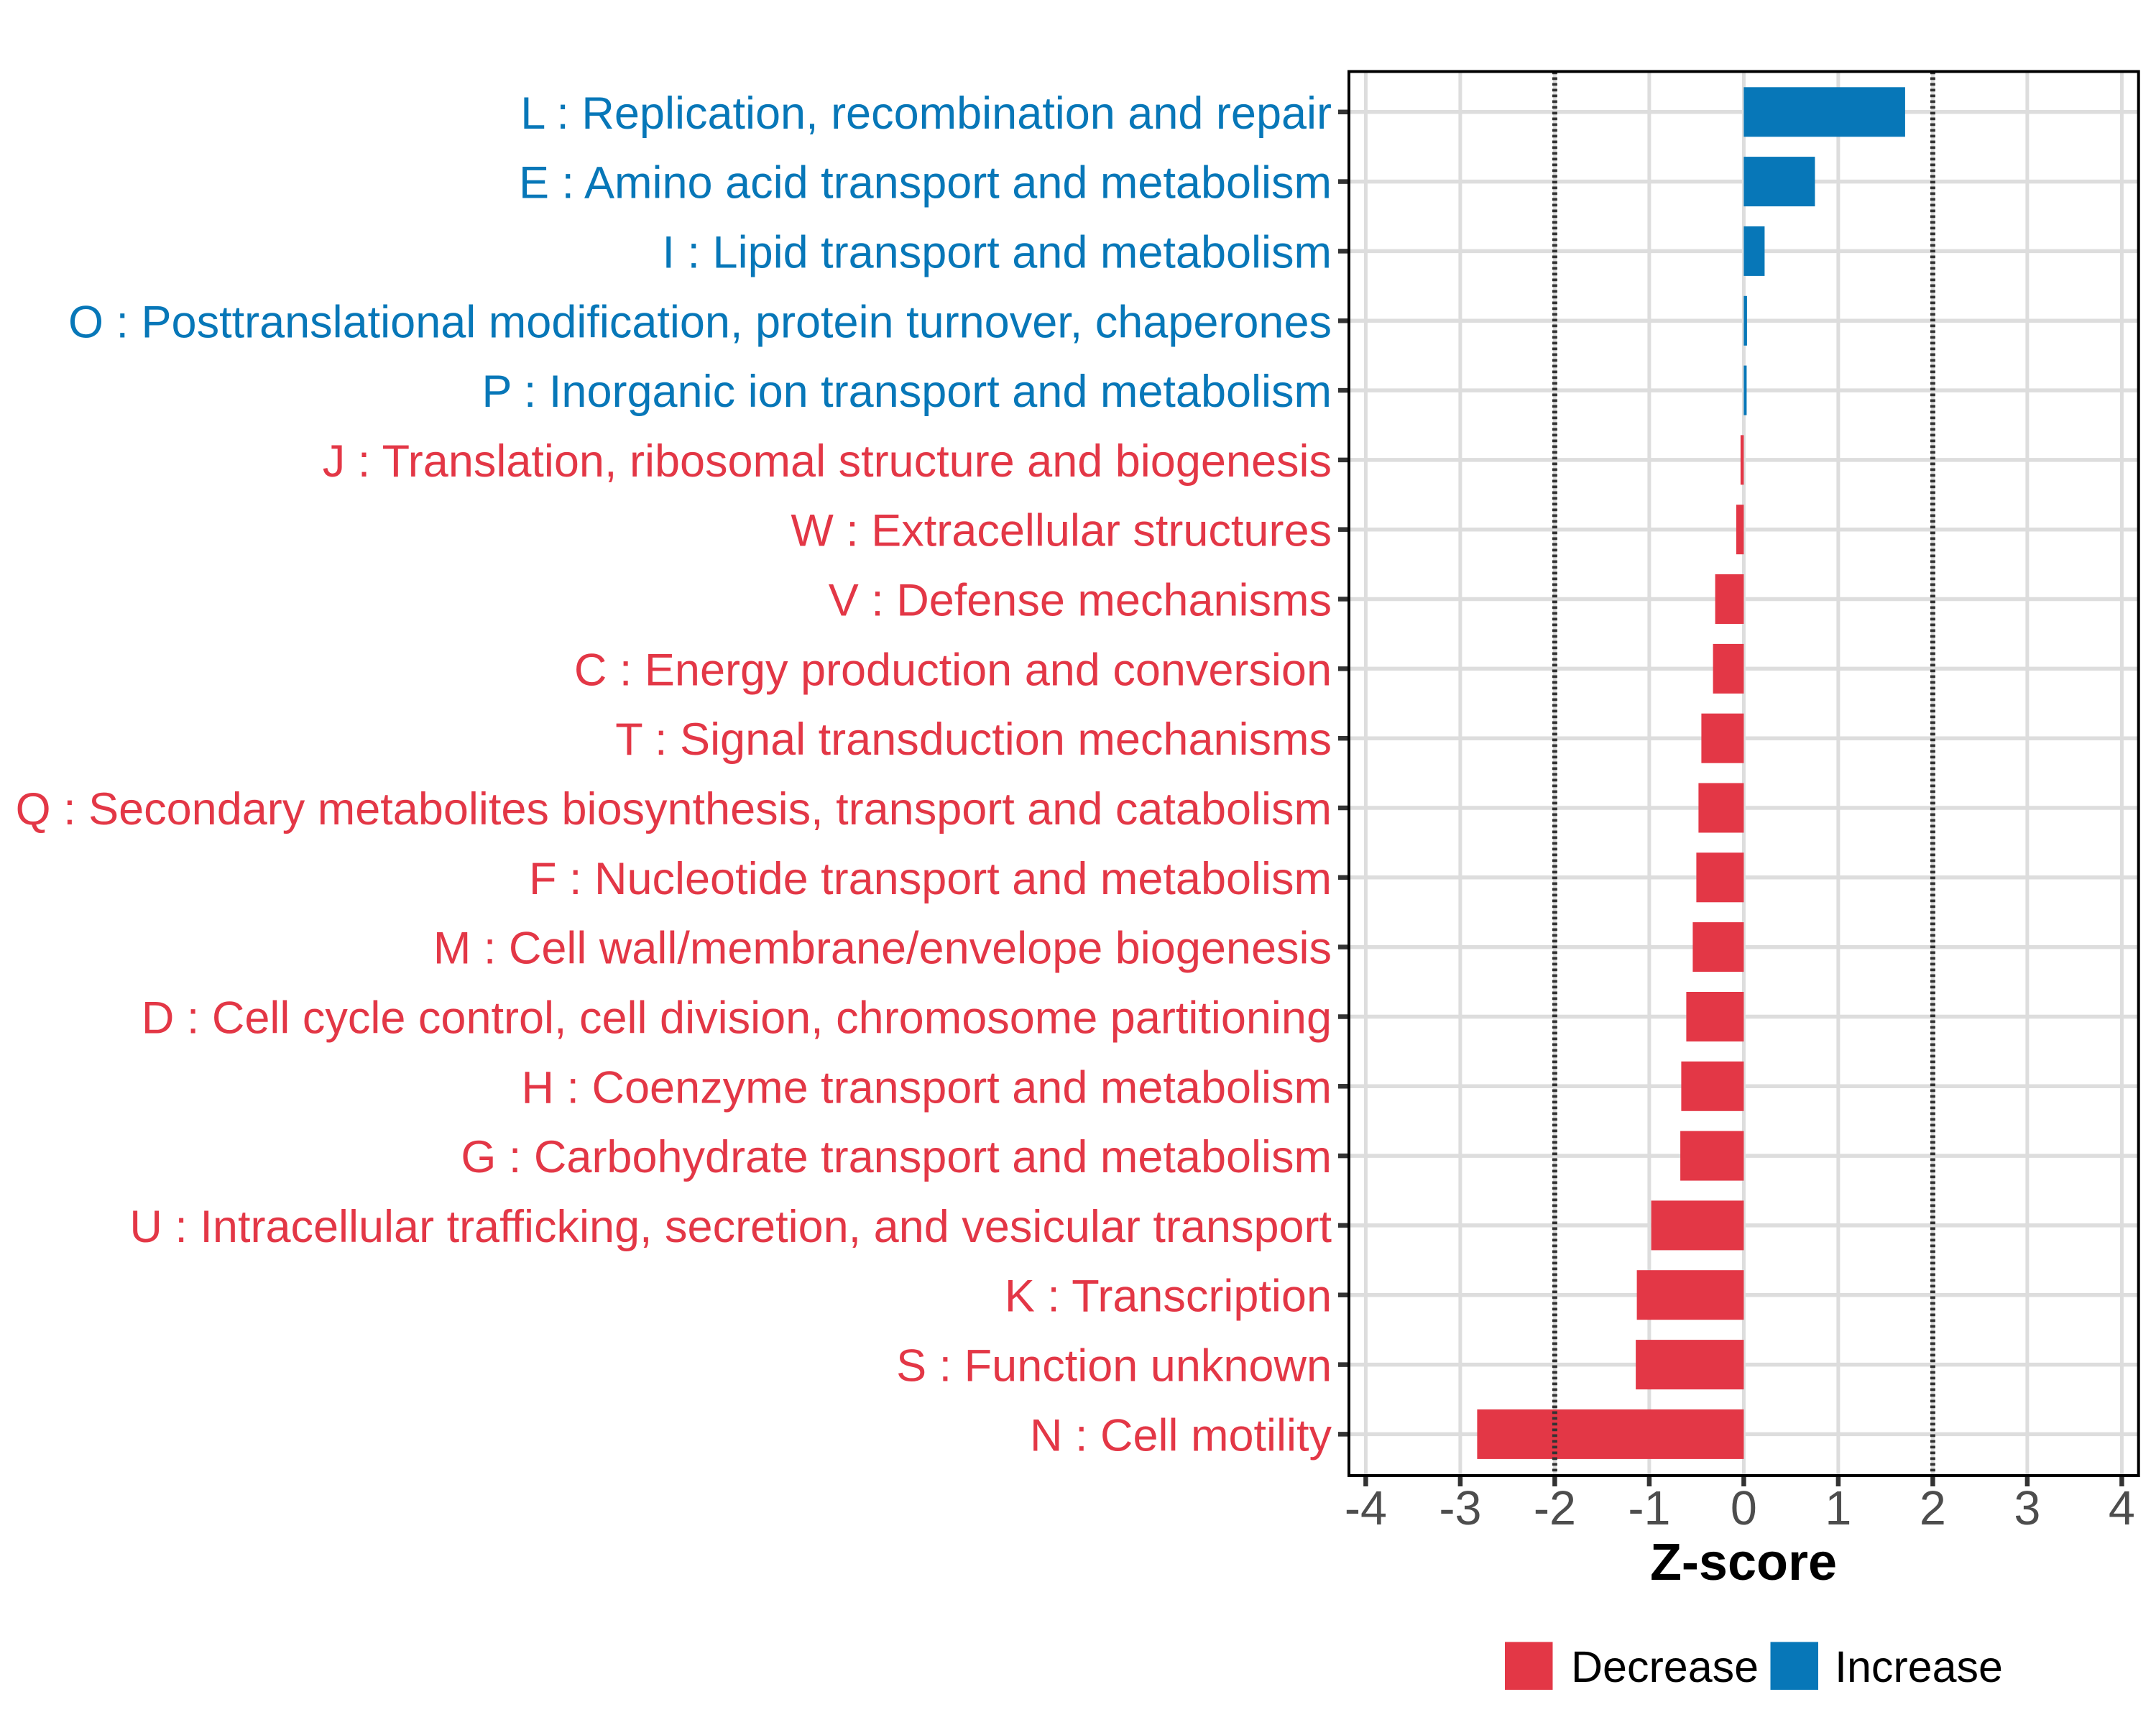 The width and height of the screenshot is (2156, 1725). I want to click on svg-text: Decrease, so click(1665, 1666).